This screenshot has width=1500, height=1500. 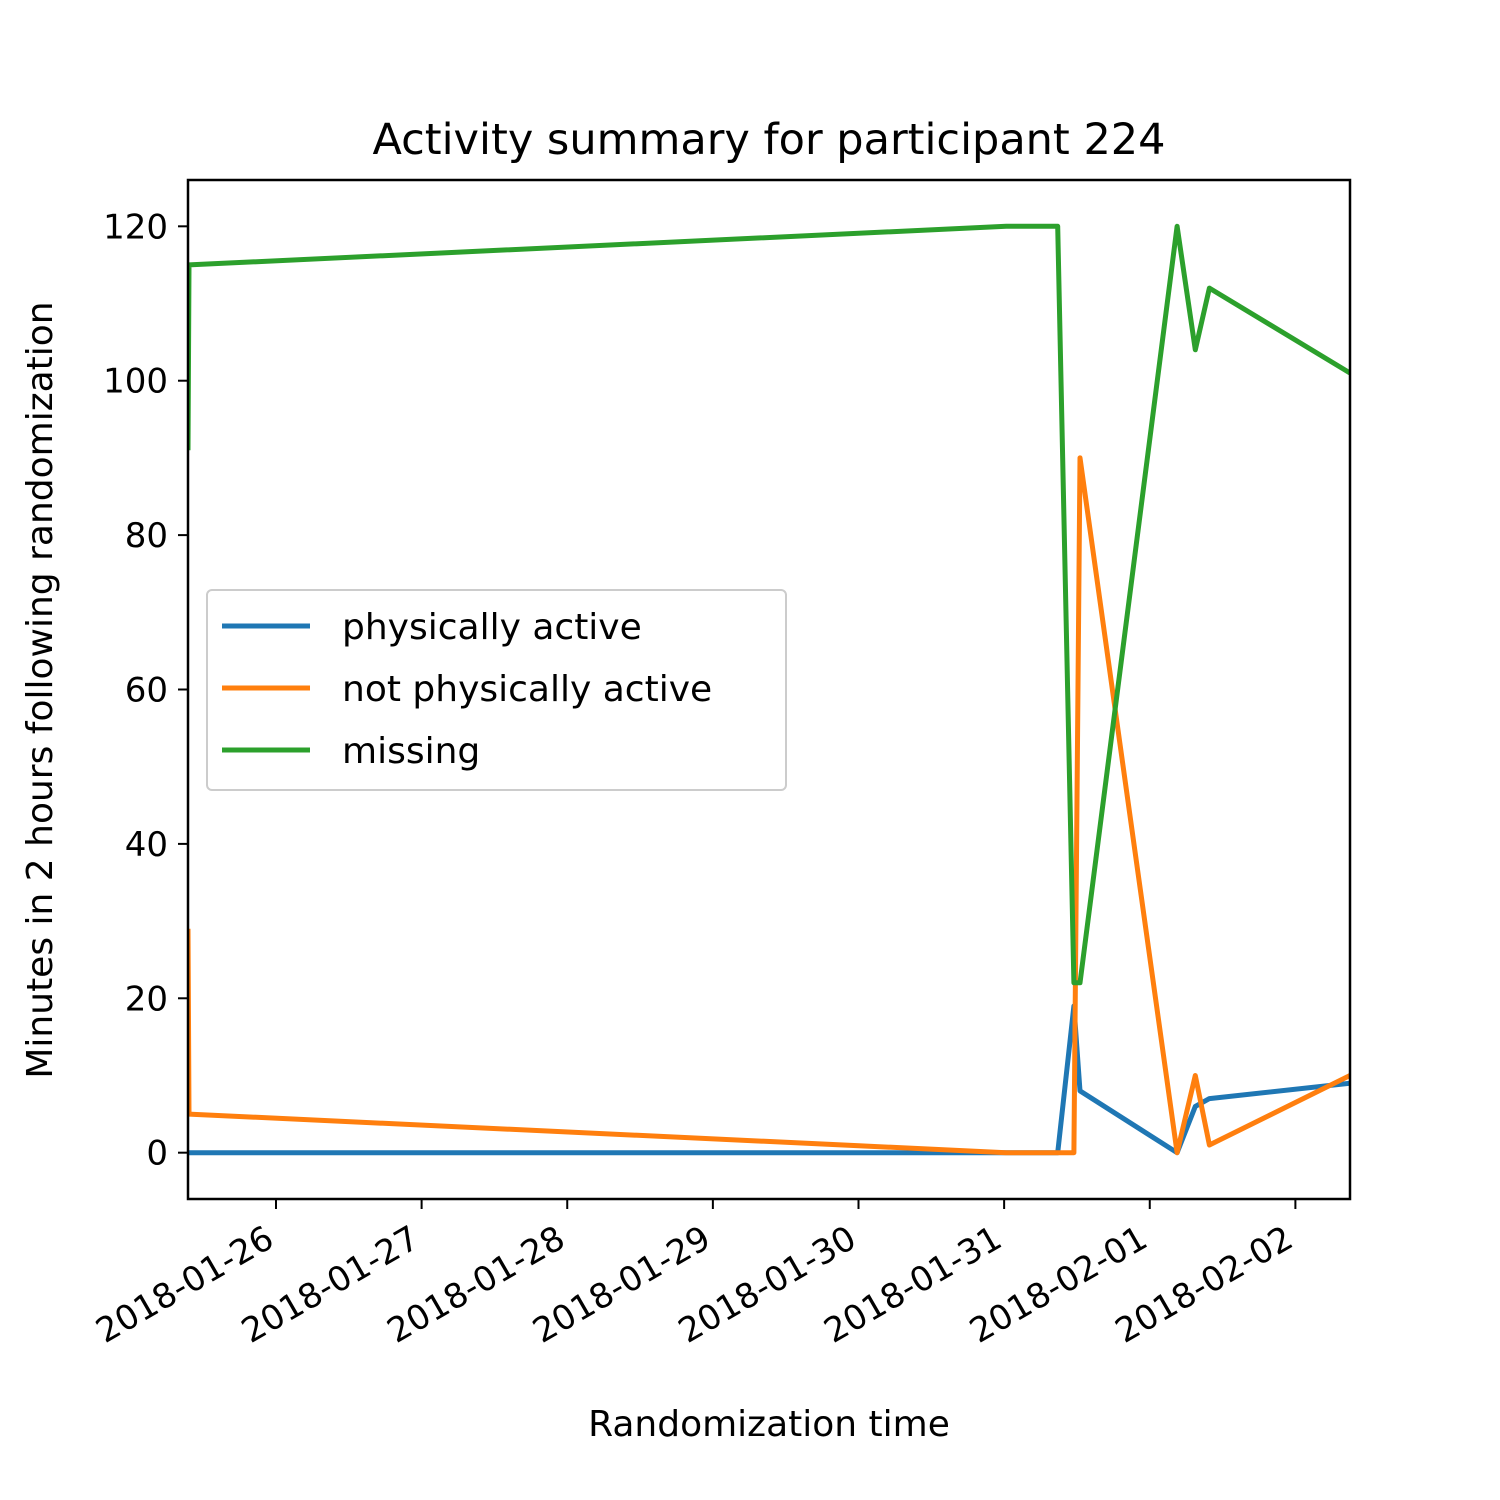 What do you see at coordinates (146, 536) in the screenshot?
I see `y-tick-label: 80` at bounding box center [146, 536].